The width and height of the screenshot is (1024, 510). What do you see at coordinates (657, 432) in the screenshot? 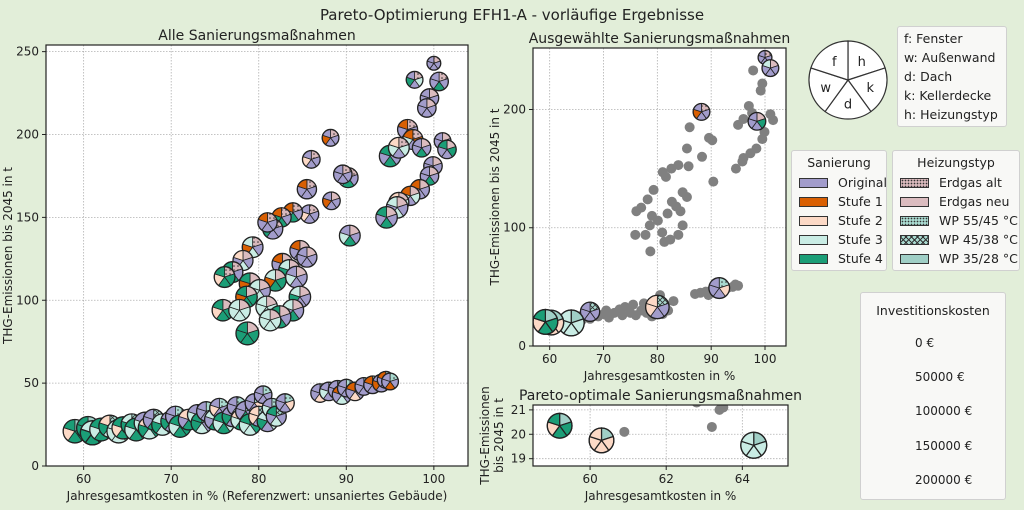
I see `data-layer` at bounding box center [657, 432].